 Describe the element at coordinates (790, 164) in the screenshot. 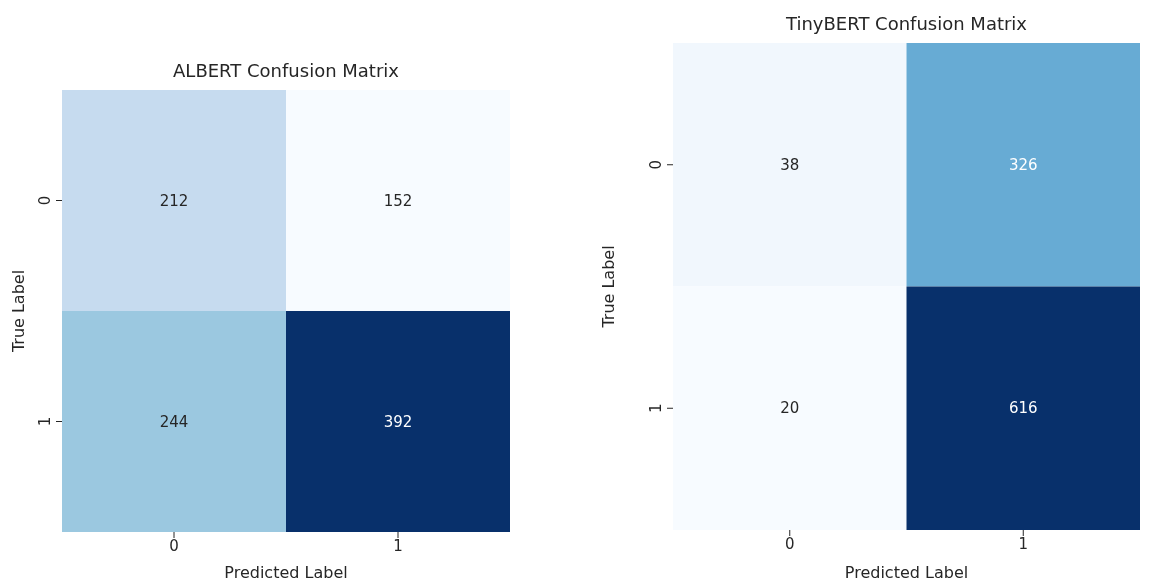

I see `data-label: 38` at that location.